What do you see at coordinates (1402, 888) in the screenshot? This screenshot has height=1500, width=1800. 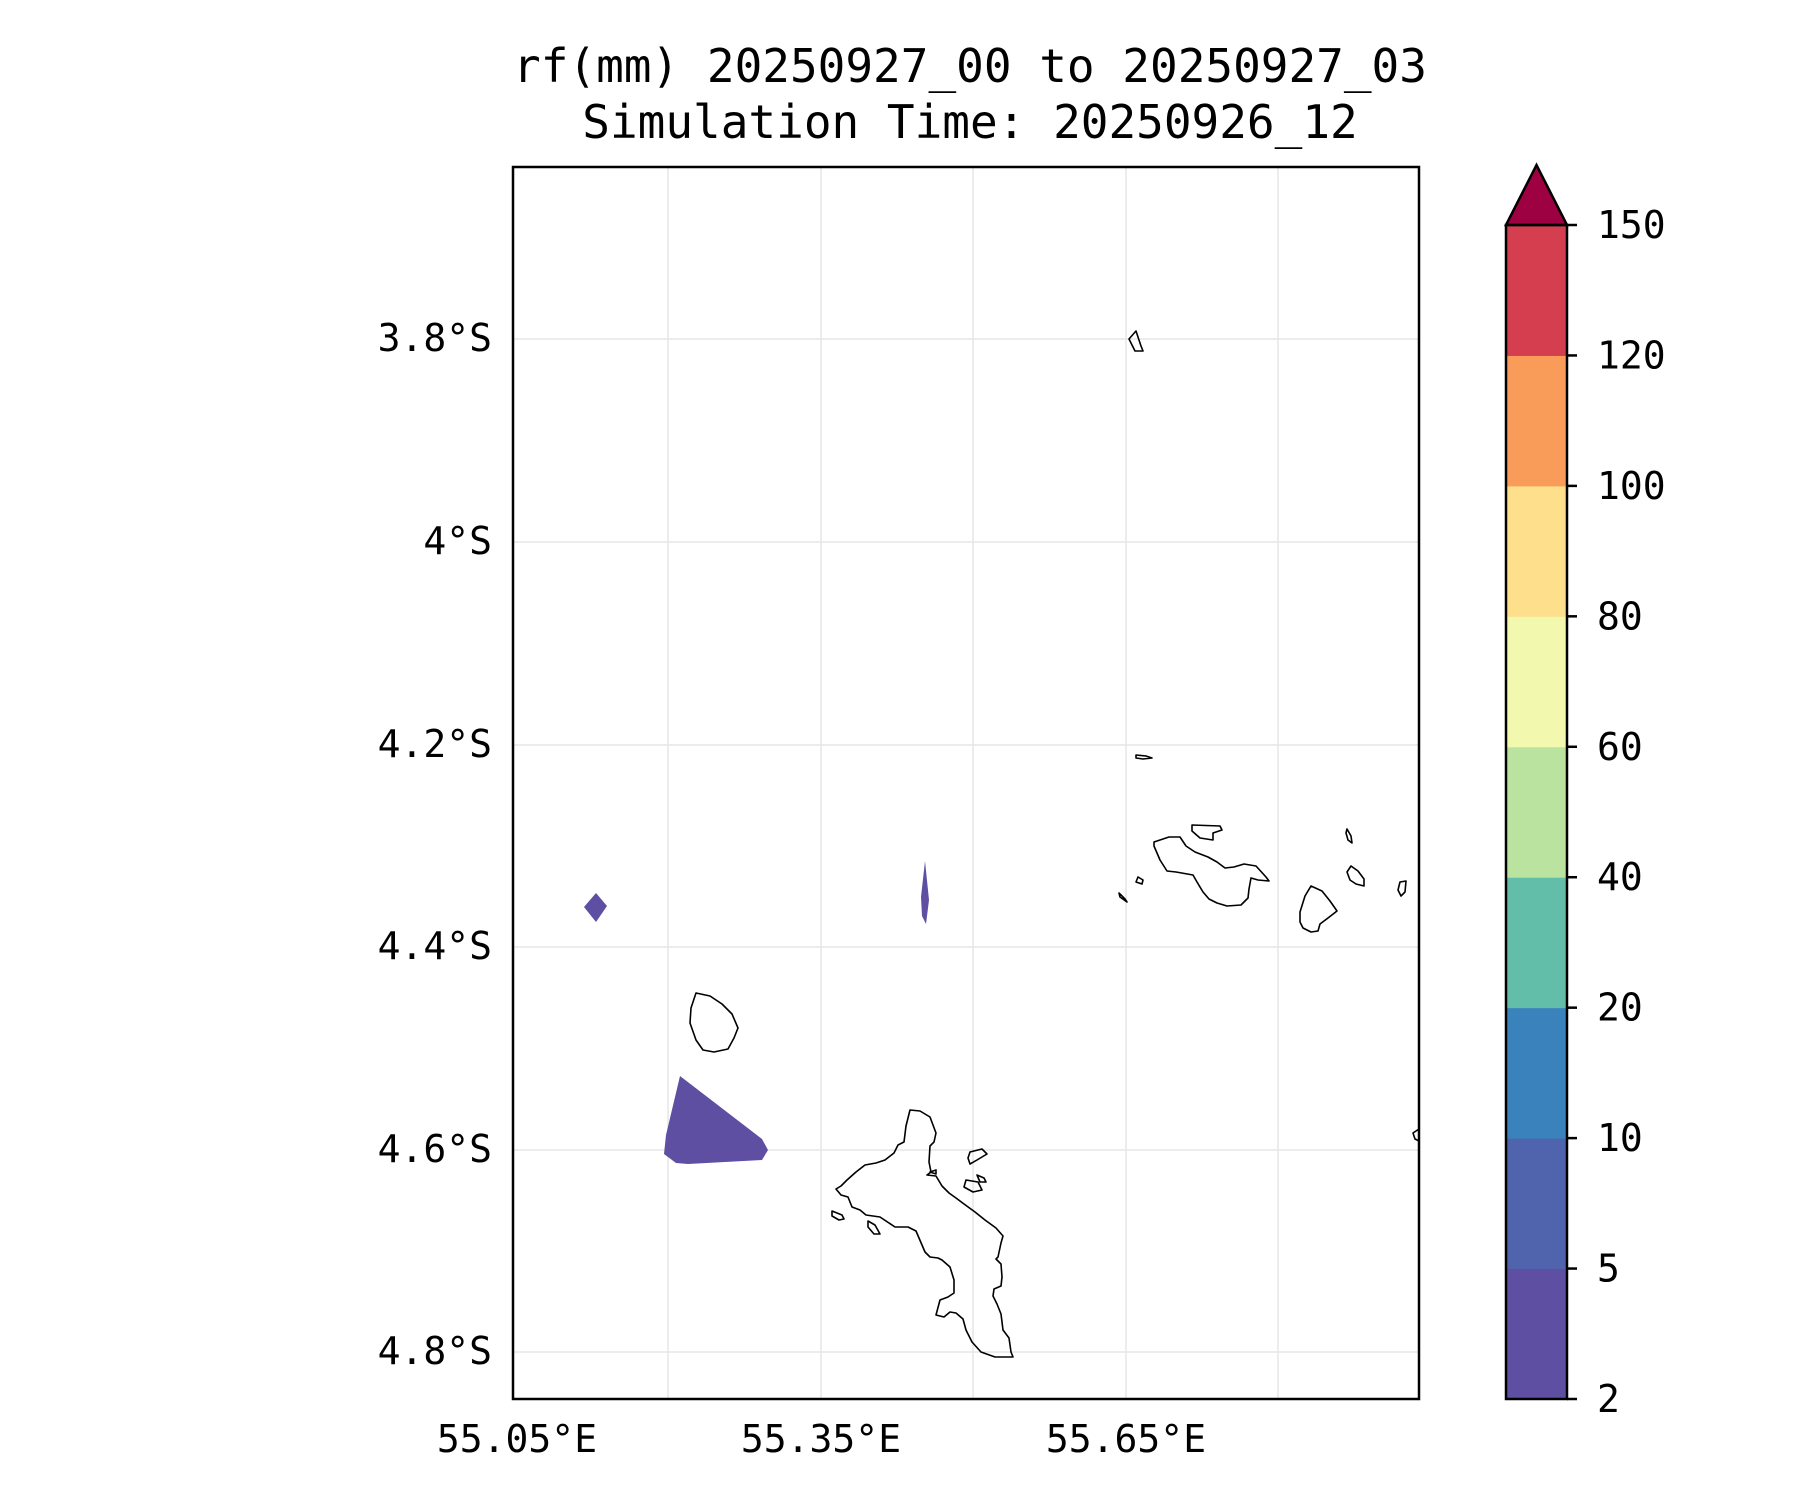 I see `coast-islet-marianne` at bounding box center [1402, 888].